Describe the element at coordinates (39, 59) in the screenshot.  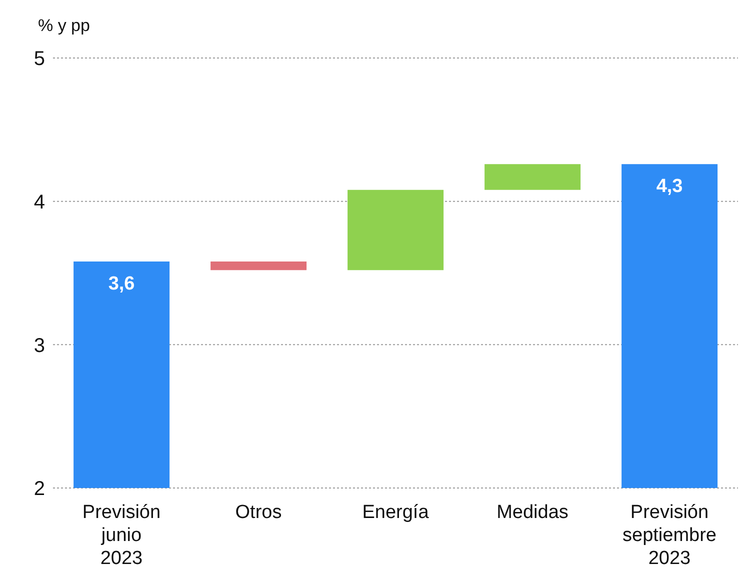
I see `y-tick-label: 5` at that location.